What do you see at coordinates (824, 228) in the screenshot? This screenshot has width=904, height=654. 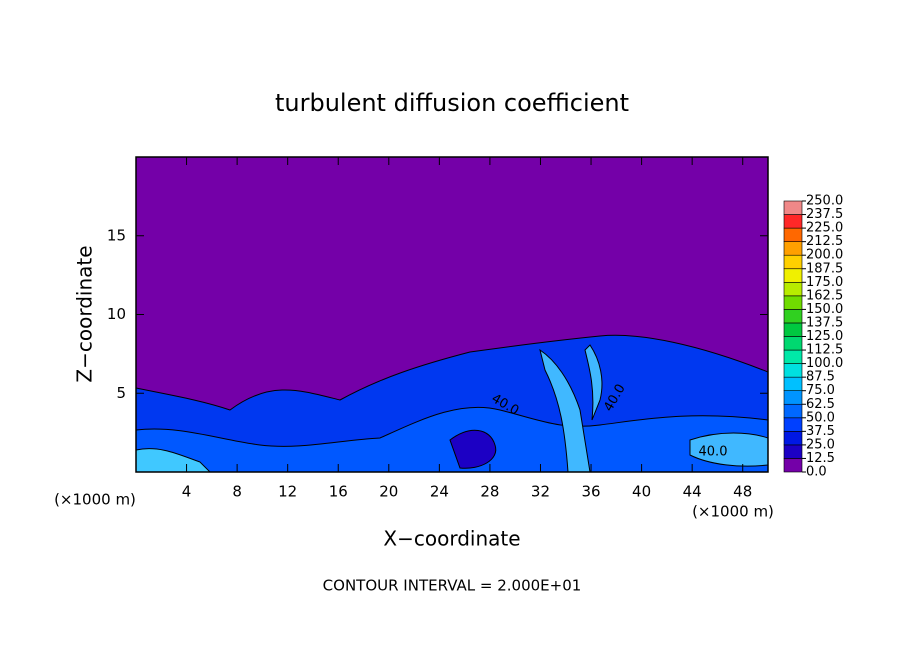 I see `colorbar-label: 225.0` at bounding box center [824, 228].